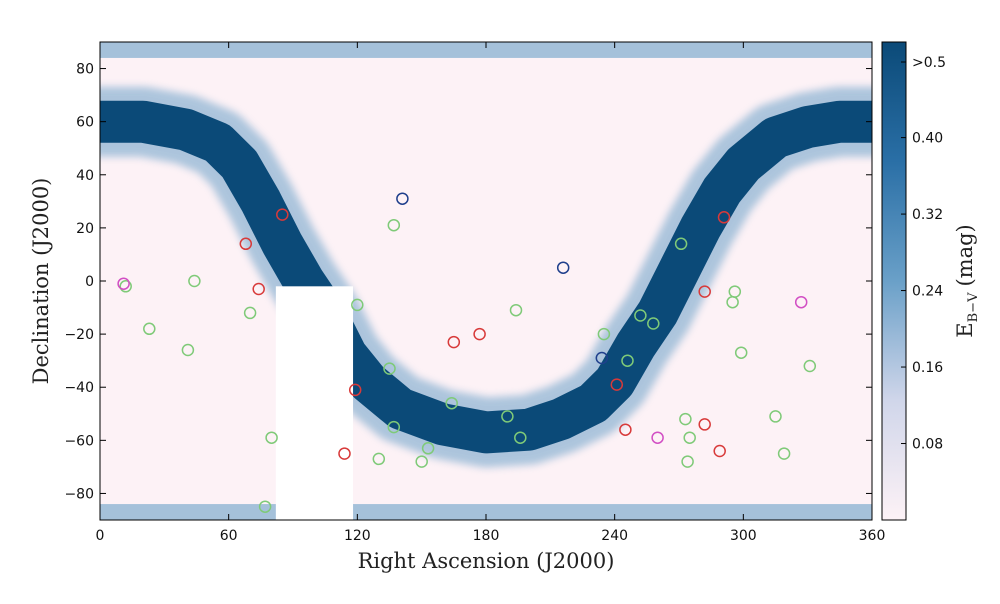 The width and height of the screenshot is (1000, 604). Describe the element at coordinates (927, 368) in the screenshot. I see `colorbar-tick-label: 0.16` at that location.